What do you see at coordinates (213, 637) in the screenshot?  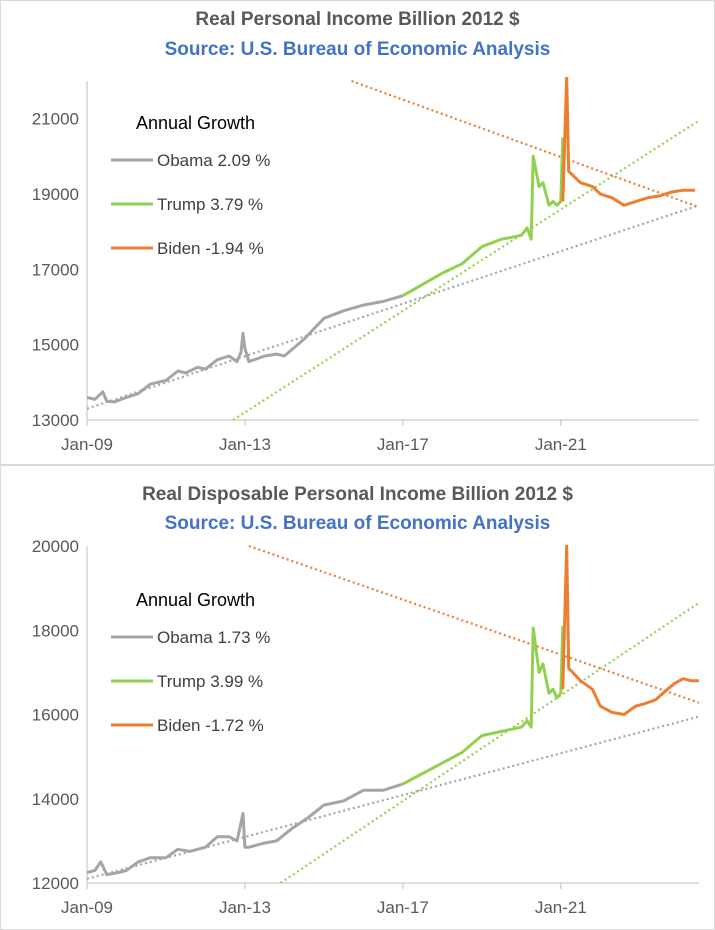 I see `legend-label-obama: Obama 1.73 %` at bounding box center [213, 637].